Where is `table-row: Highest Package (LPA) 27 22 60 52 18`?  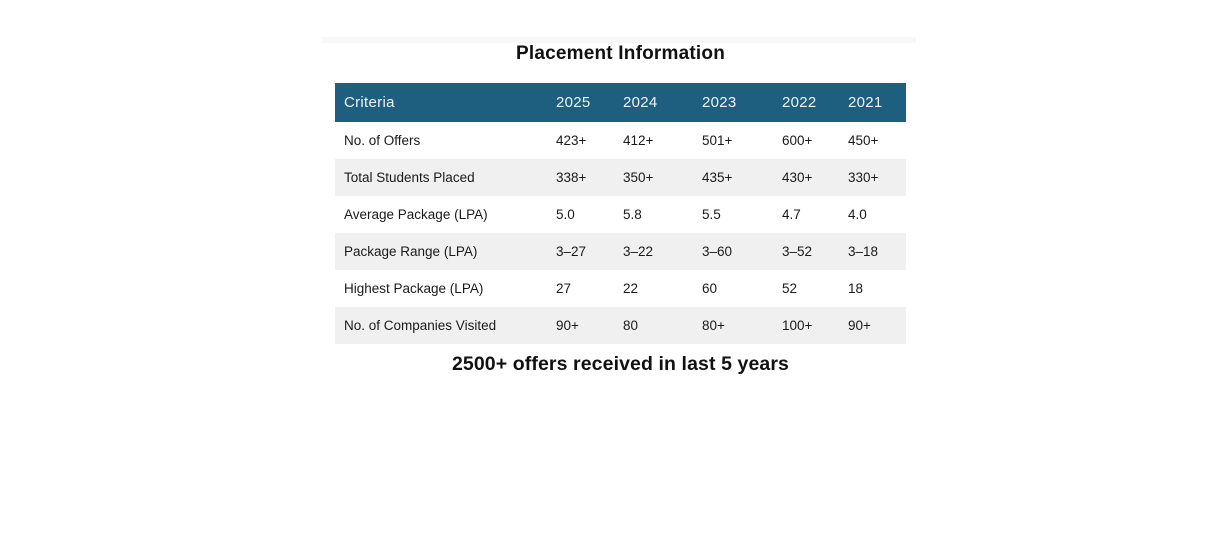 table-row: Highest Package (LPA) 27 22 60 52 18 is located at coordinates (620, 288).